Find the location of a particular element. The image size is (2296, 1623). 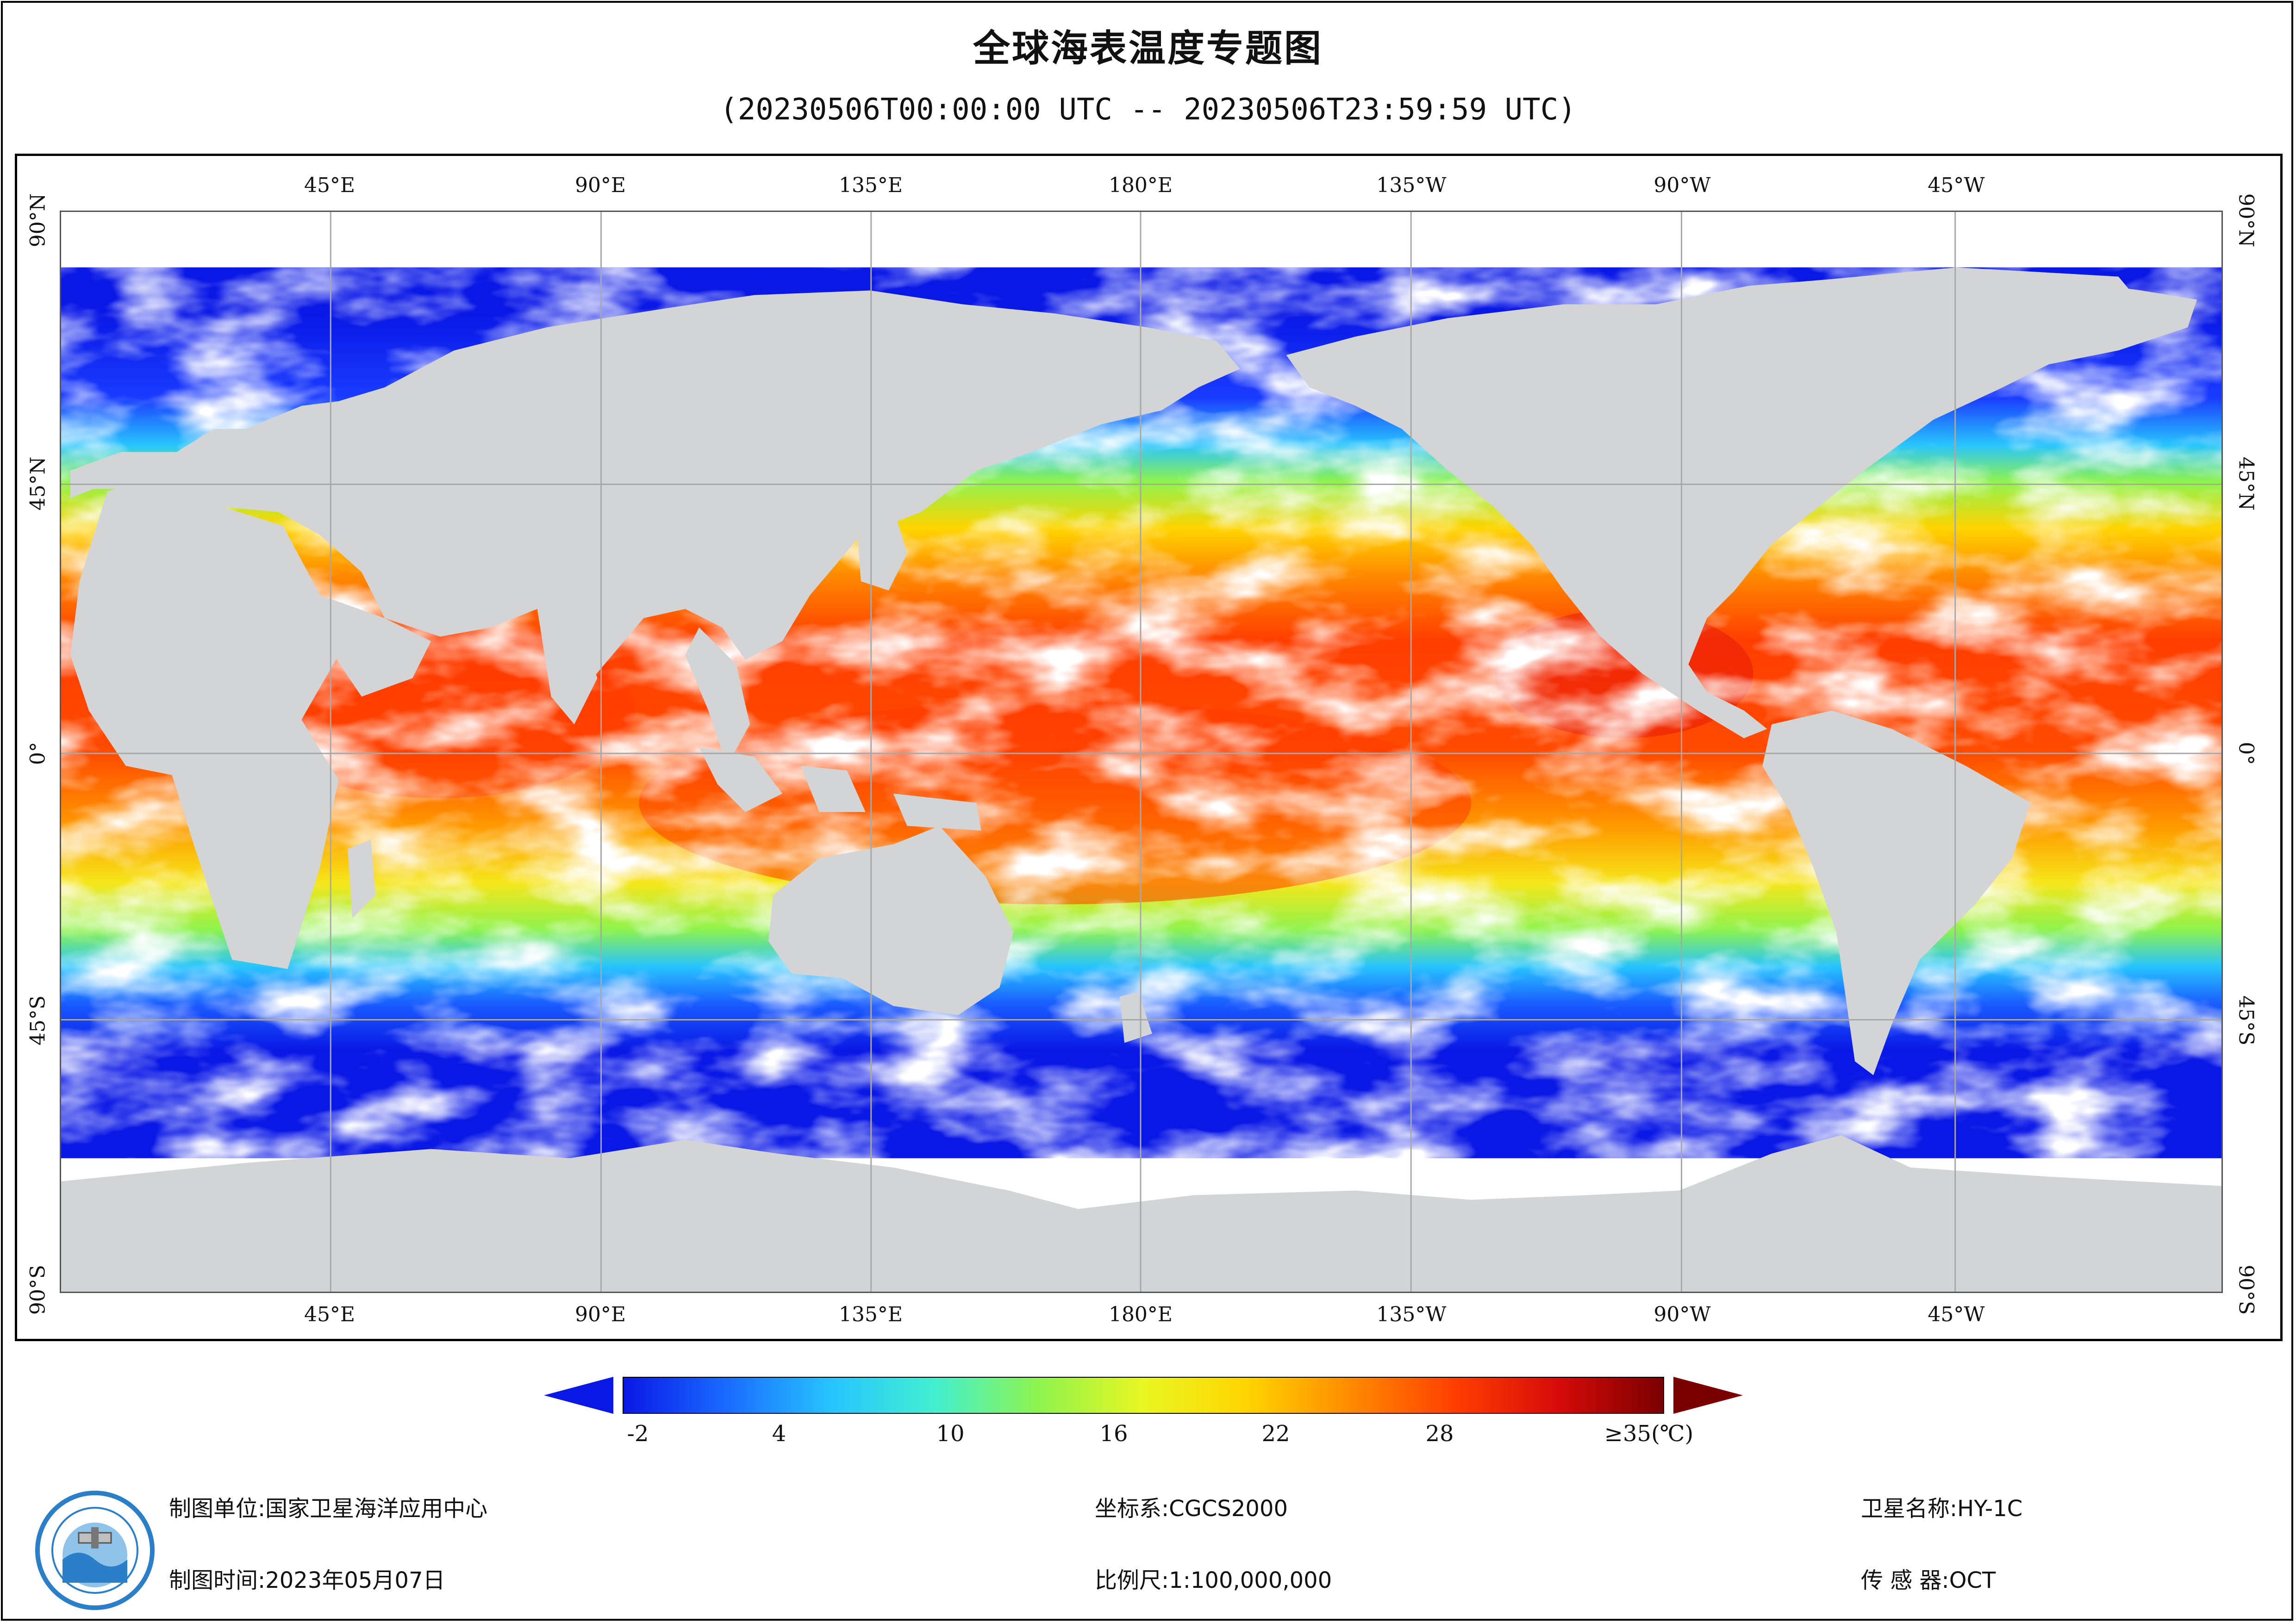

lon-label-top-45e: 45°E is located at coordinates (330, 185).